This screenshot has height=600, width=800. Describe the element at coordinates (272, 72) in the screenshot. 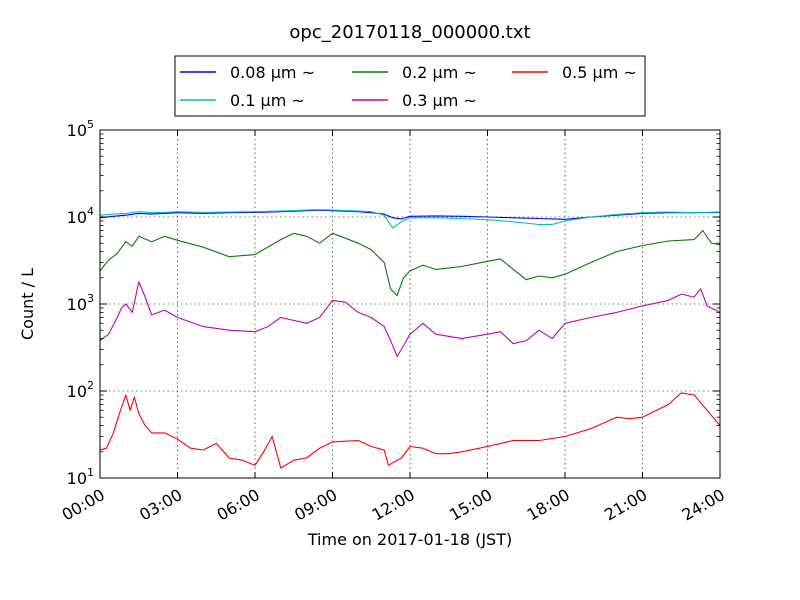

I see `legend-label-1: 0.08 μm ~` at that location.